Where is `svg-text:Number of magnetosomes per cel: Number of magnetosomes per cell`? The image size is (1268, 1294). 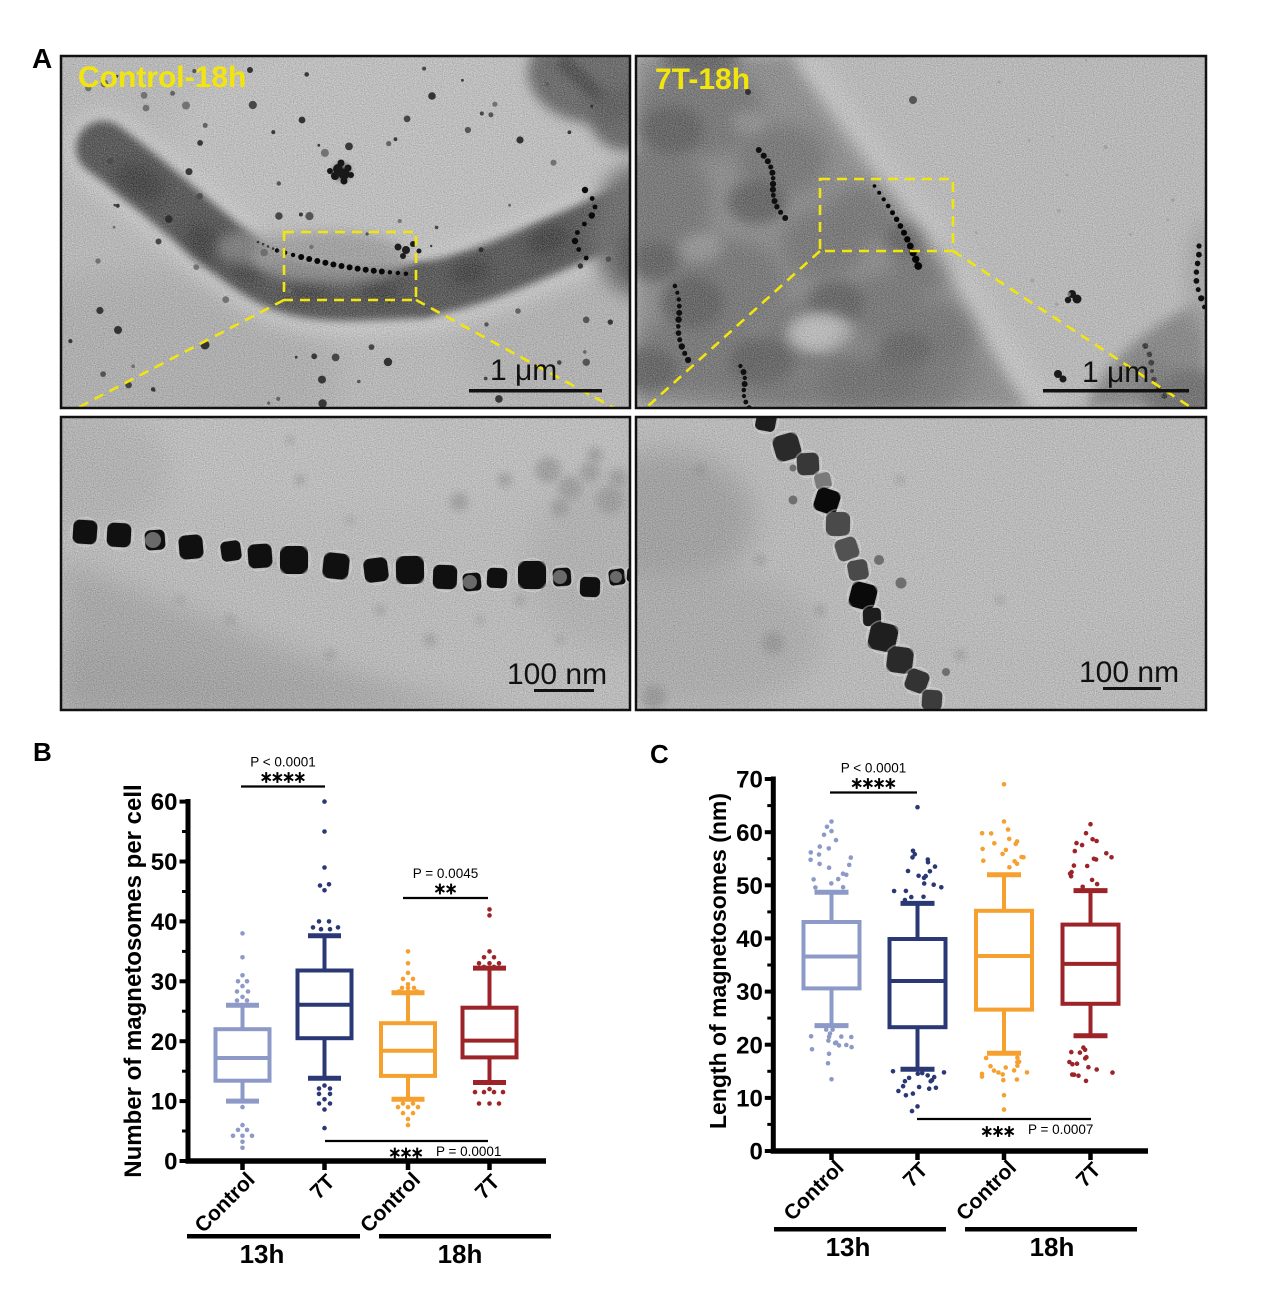
svg-text:Number of magnetosomes per cel: Number of magnetosomes per cell is located at coordinates (133, 980).